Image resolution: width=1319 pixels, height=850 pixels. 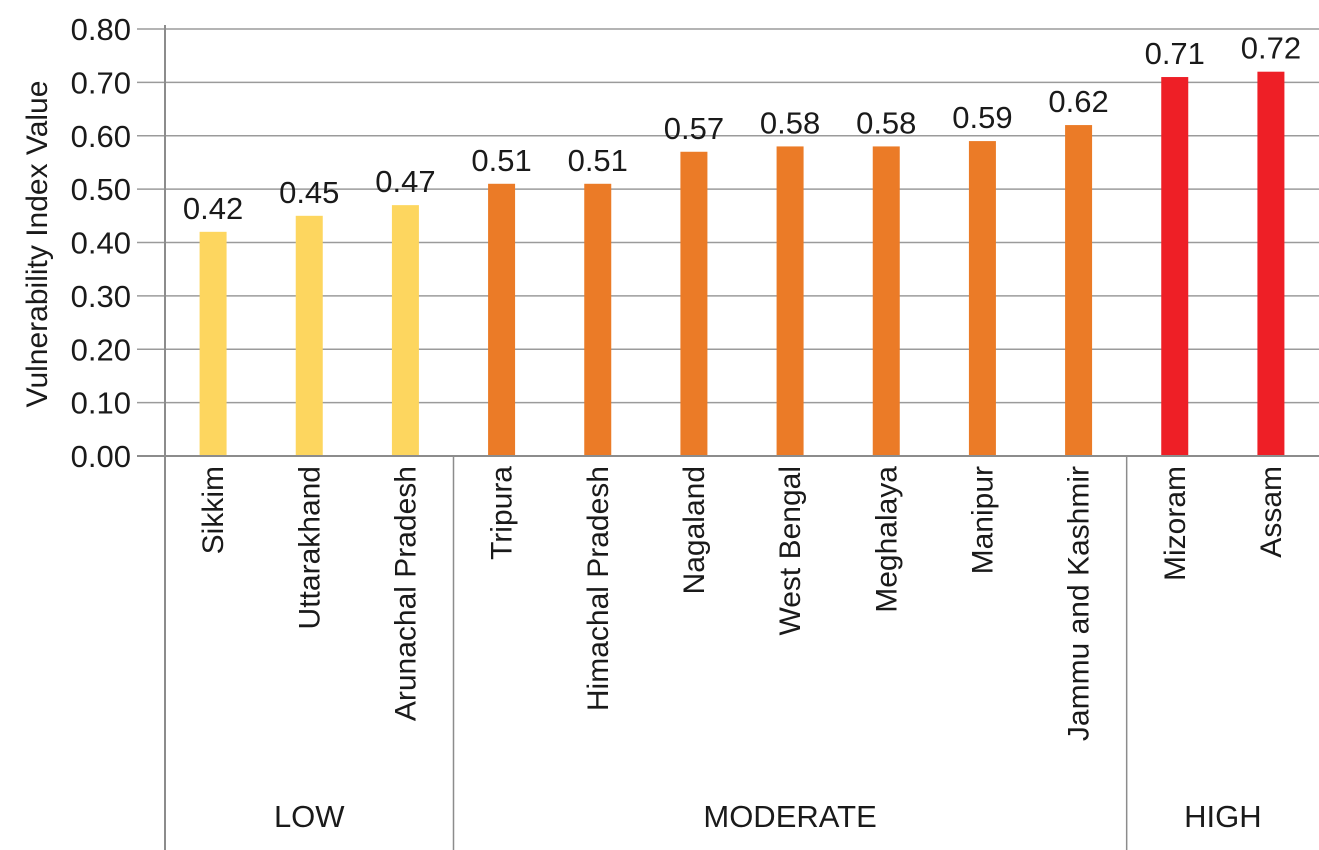 I want to click on data-label: 0.71, so click(x=1175, y=53).